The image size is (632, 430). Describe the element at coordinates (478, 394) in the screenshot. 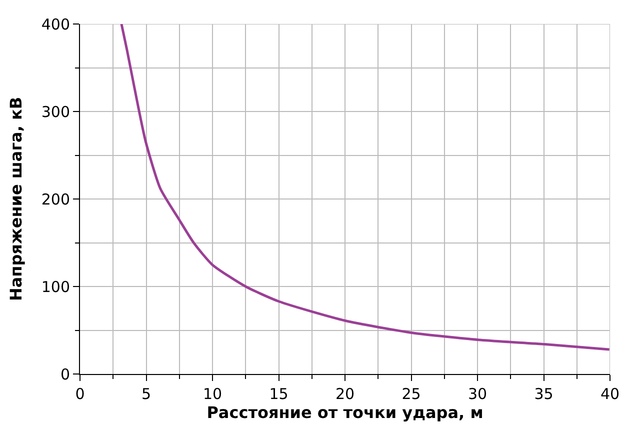

I see `x-tick-label: 30` at that location.